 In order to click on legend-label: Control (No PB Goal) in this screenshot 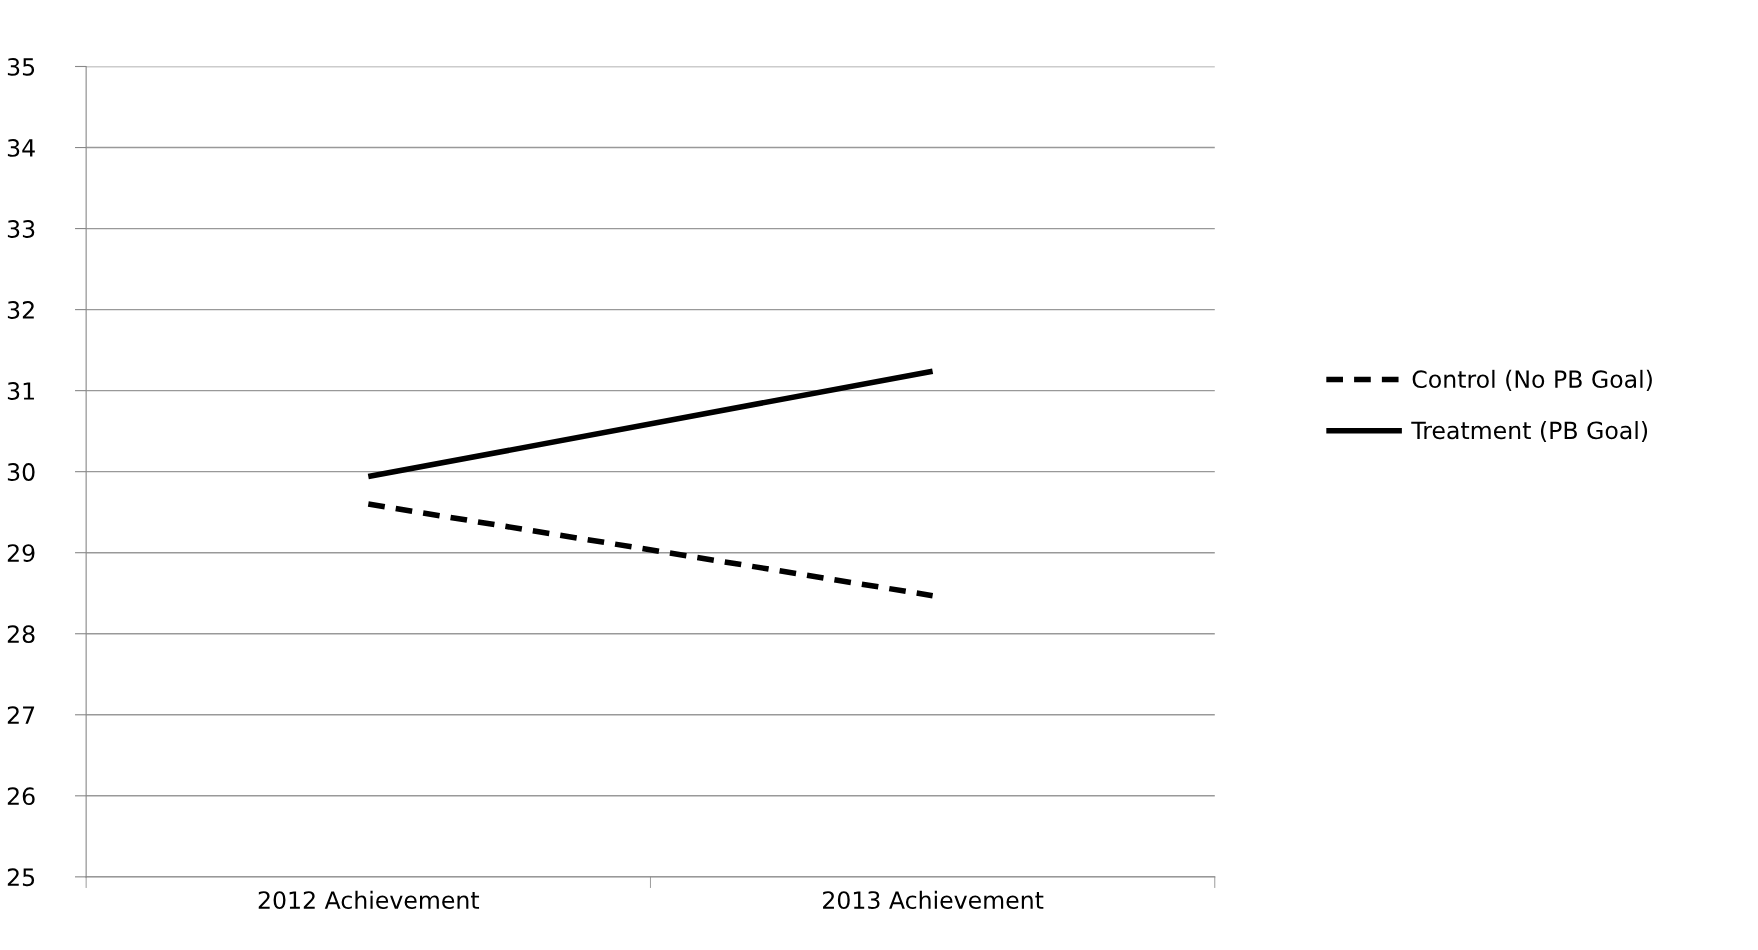, I will do `click(1532, 380)`.